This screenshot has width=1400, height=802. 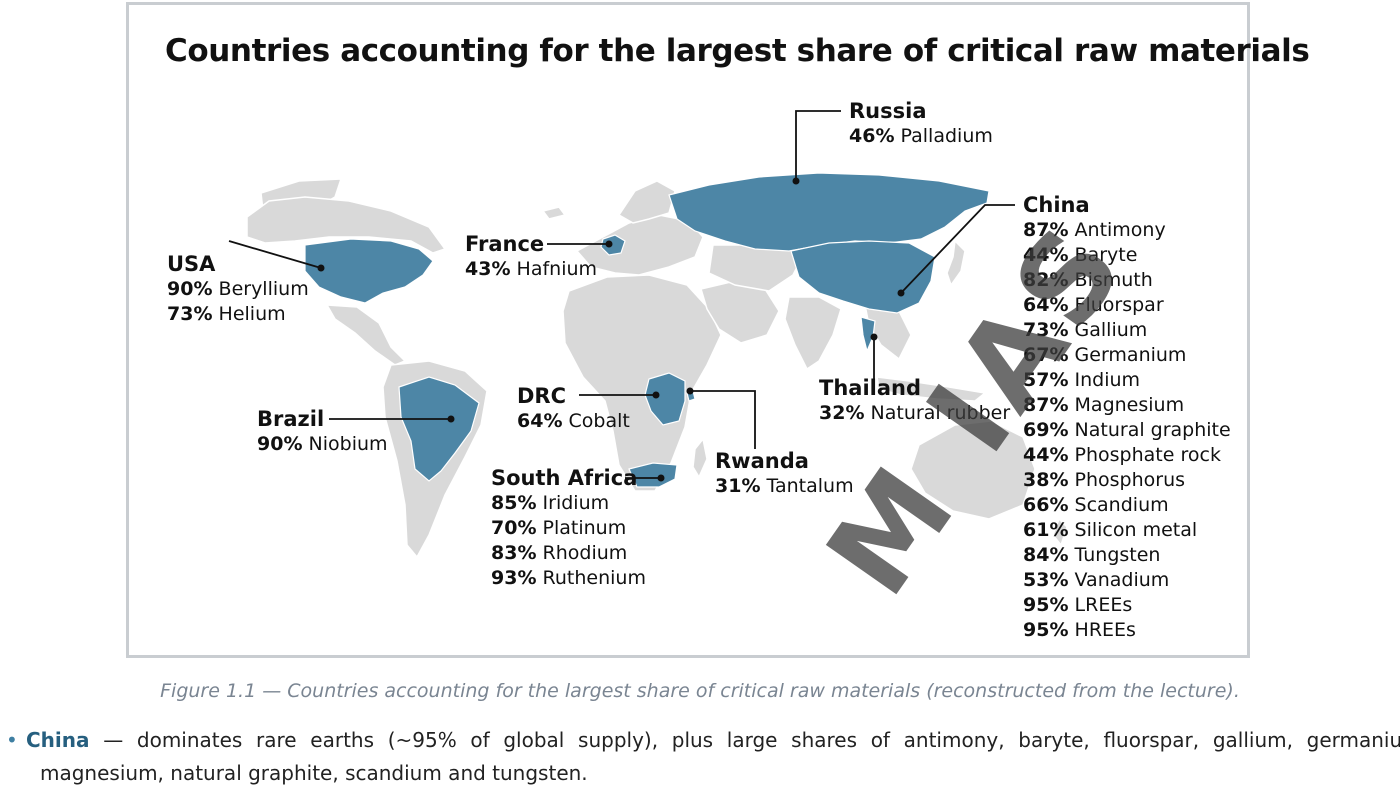 I want to click on label-france: France 43% Hafnium, so click(x=531, y=257).